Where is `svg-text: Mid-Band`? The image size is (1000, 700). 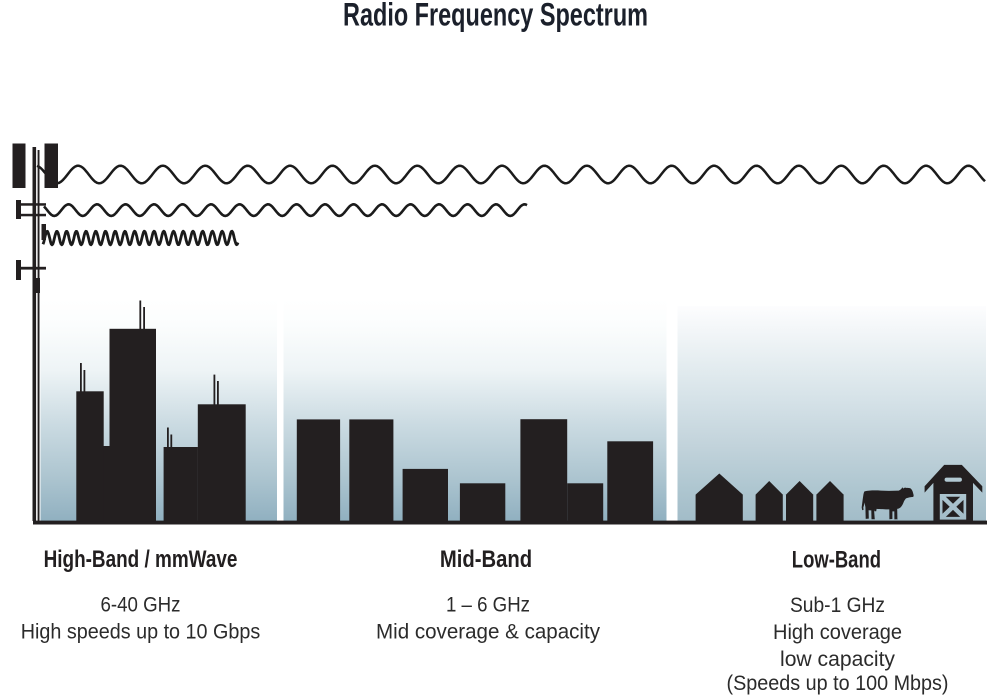
svg-text: Mid-Band is located at coordinates (486, 559).